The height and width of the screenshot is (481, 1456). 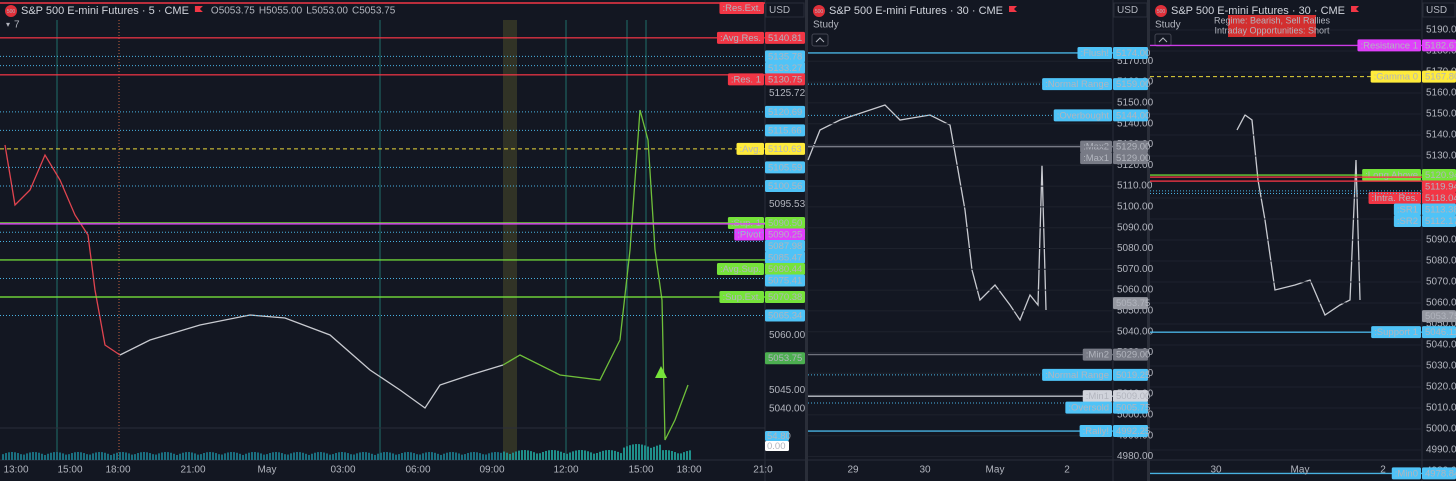 I want to click on price-axis-label: 5140.00, so click(x=1135, y=123).